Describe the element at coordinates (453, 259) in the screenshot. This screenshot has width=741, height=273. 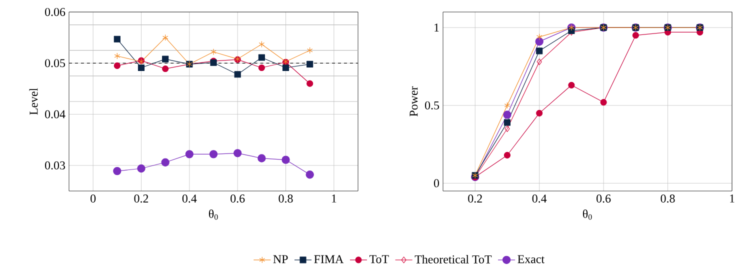
I see `legend-label: Theoretical ToT` at that location.